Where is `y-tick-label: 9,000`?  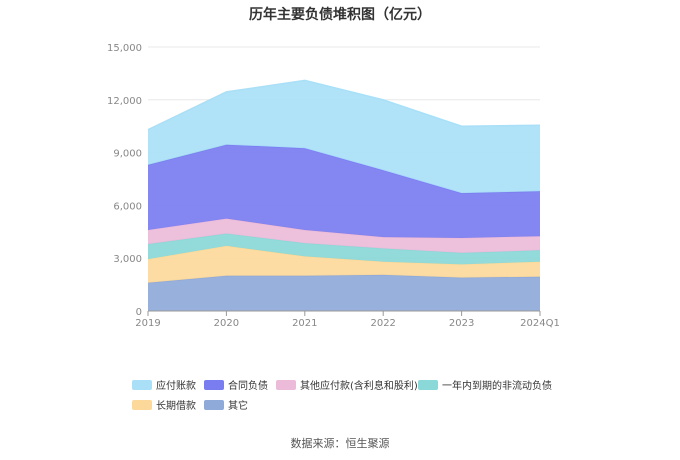 y-tick-label: 9,000 is located at coordinates (127, 154).